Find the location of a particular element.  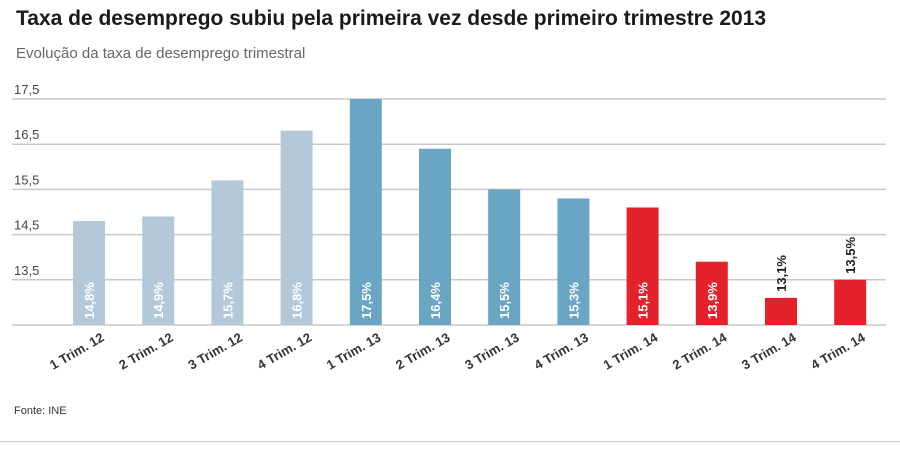

data-label: 16,4% is located at coordinates (435, 300).